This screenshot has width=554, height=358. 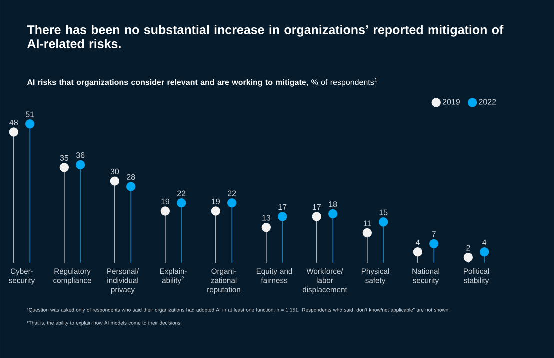 I want to click on chart-title: There has been no substantial increase in organizations’ reported mitigation of AI-related risks., so click(x=265, y=36).